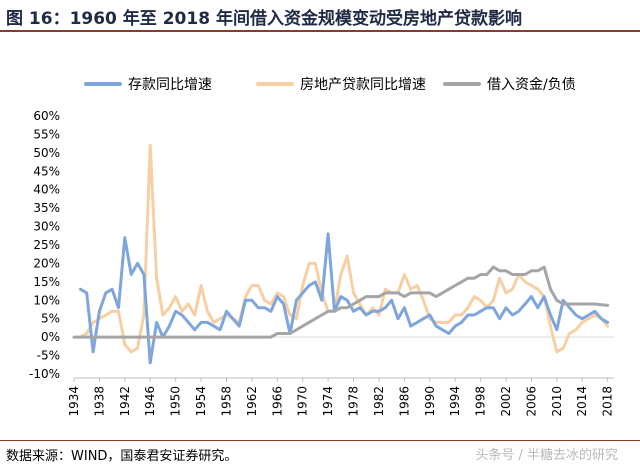 The width and height of the screenshot is (640, 469). What do you see at coordinates (46, 227) in the screenshot?
I see `y-tick-label: 30%` at bounding box center [46, 227].